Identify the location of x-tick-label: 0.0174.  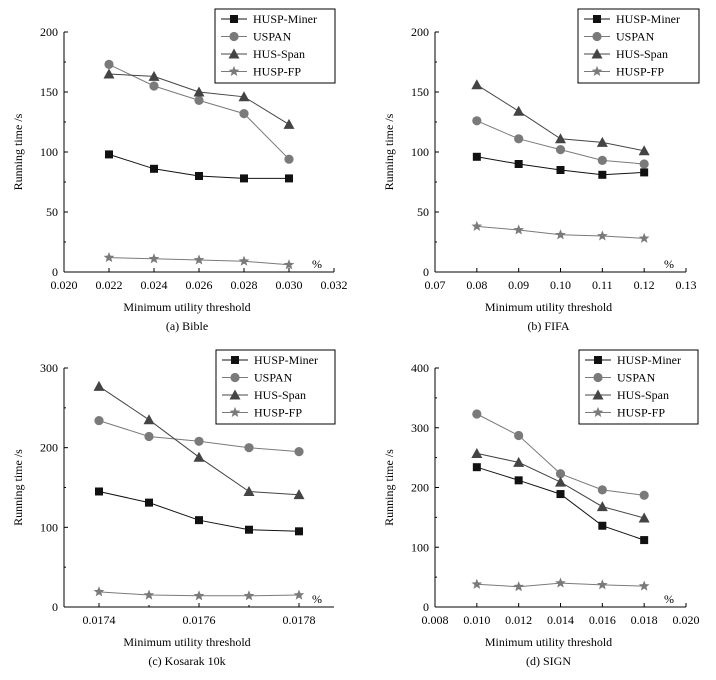
(99, 620).